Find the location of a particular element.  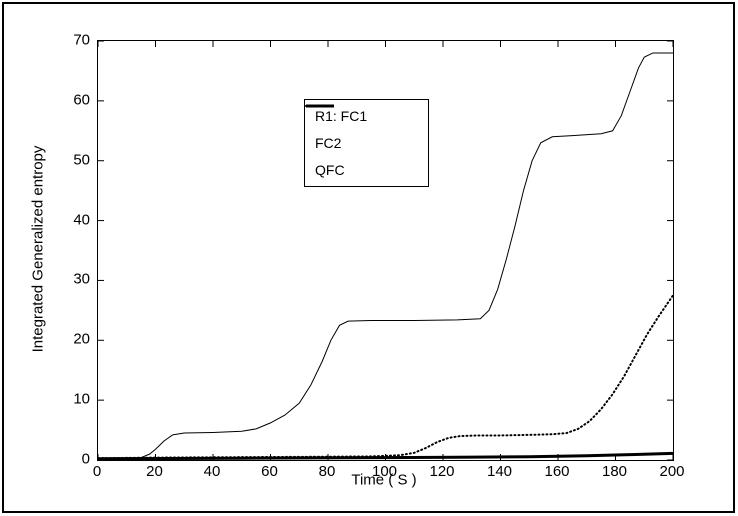

x-tick-label: 100 is located at coordinates (384, 471).